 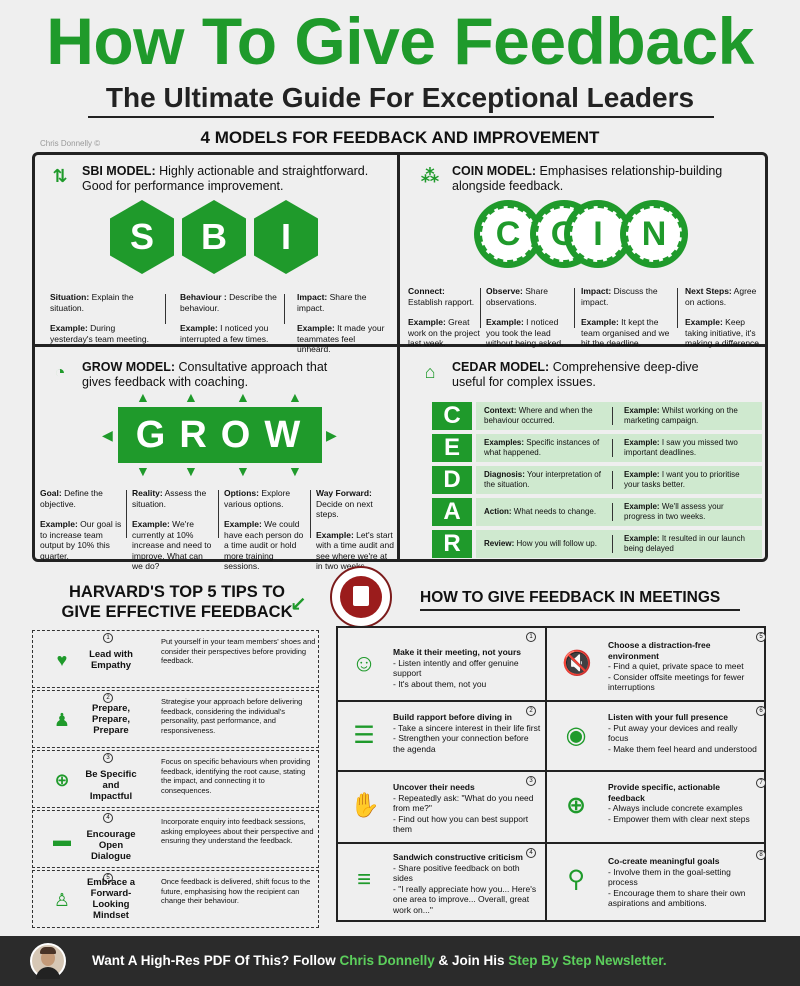 What do you see at coordinates (183, 186) in the screenshot?
I see `sbi-desc-line2: Good for performance improvement.` at bounding box center [183, 186].